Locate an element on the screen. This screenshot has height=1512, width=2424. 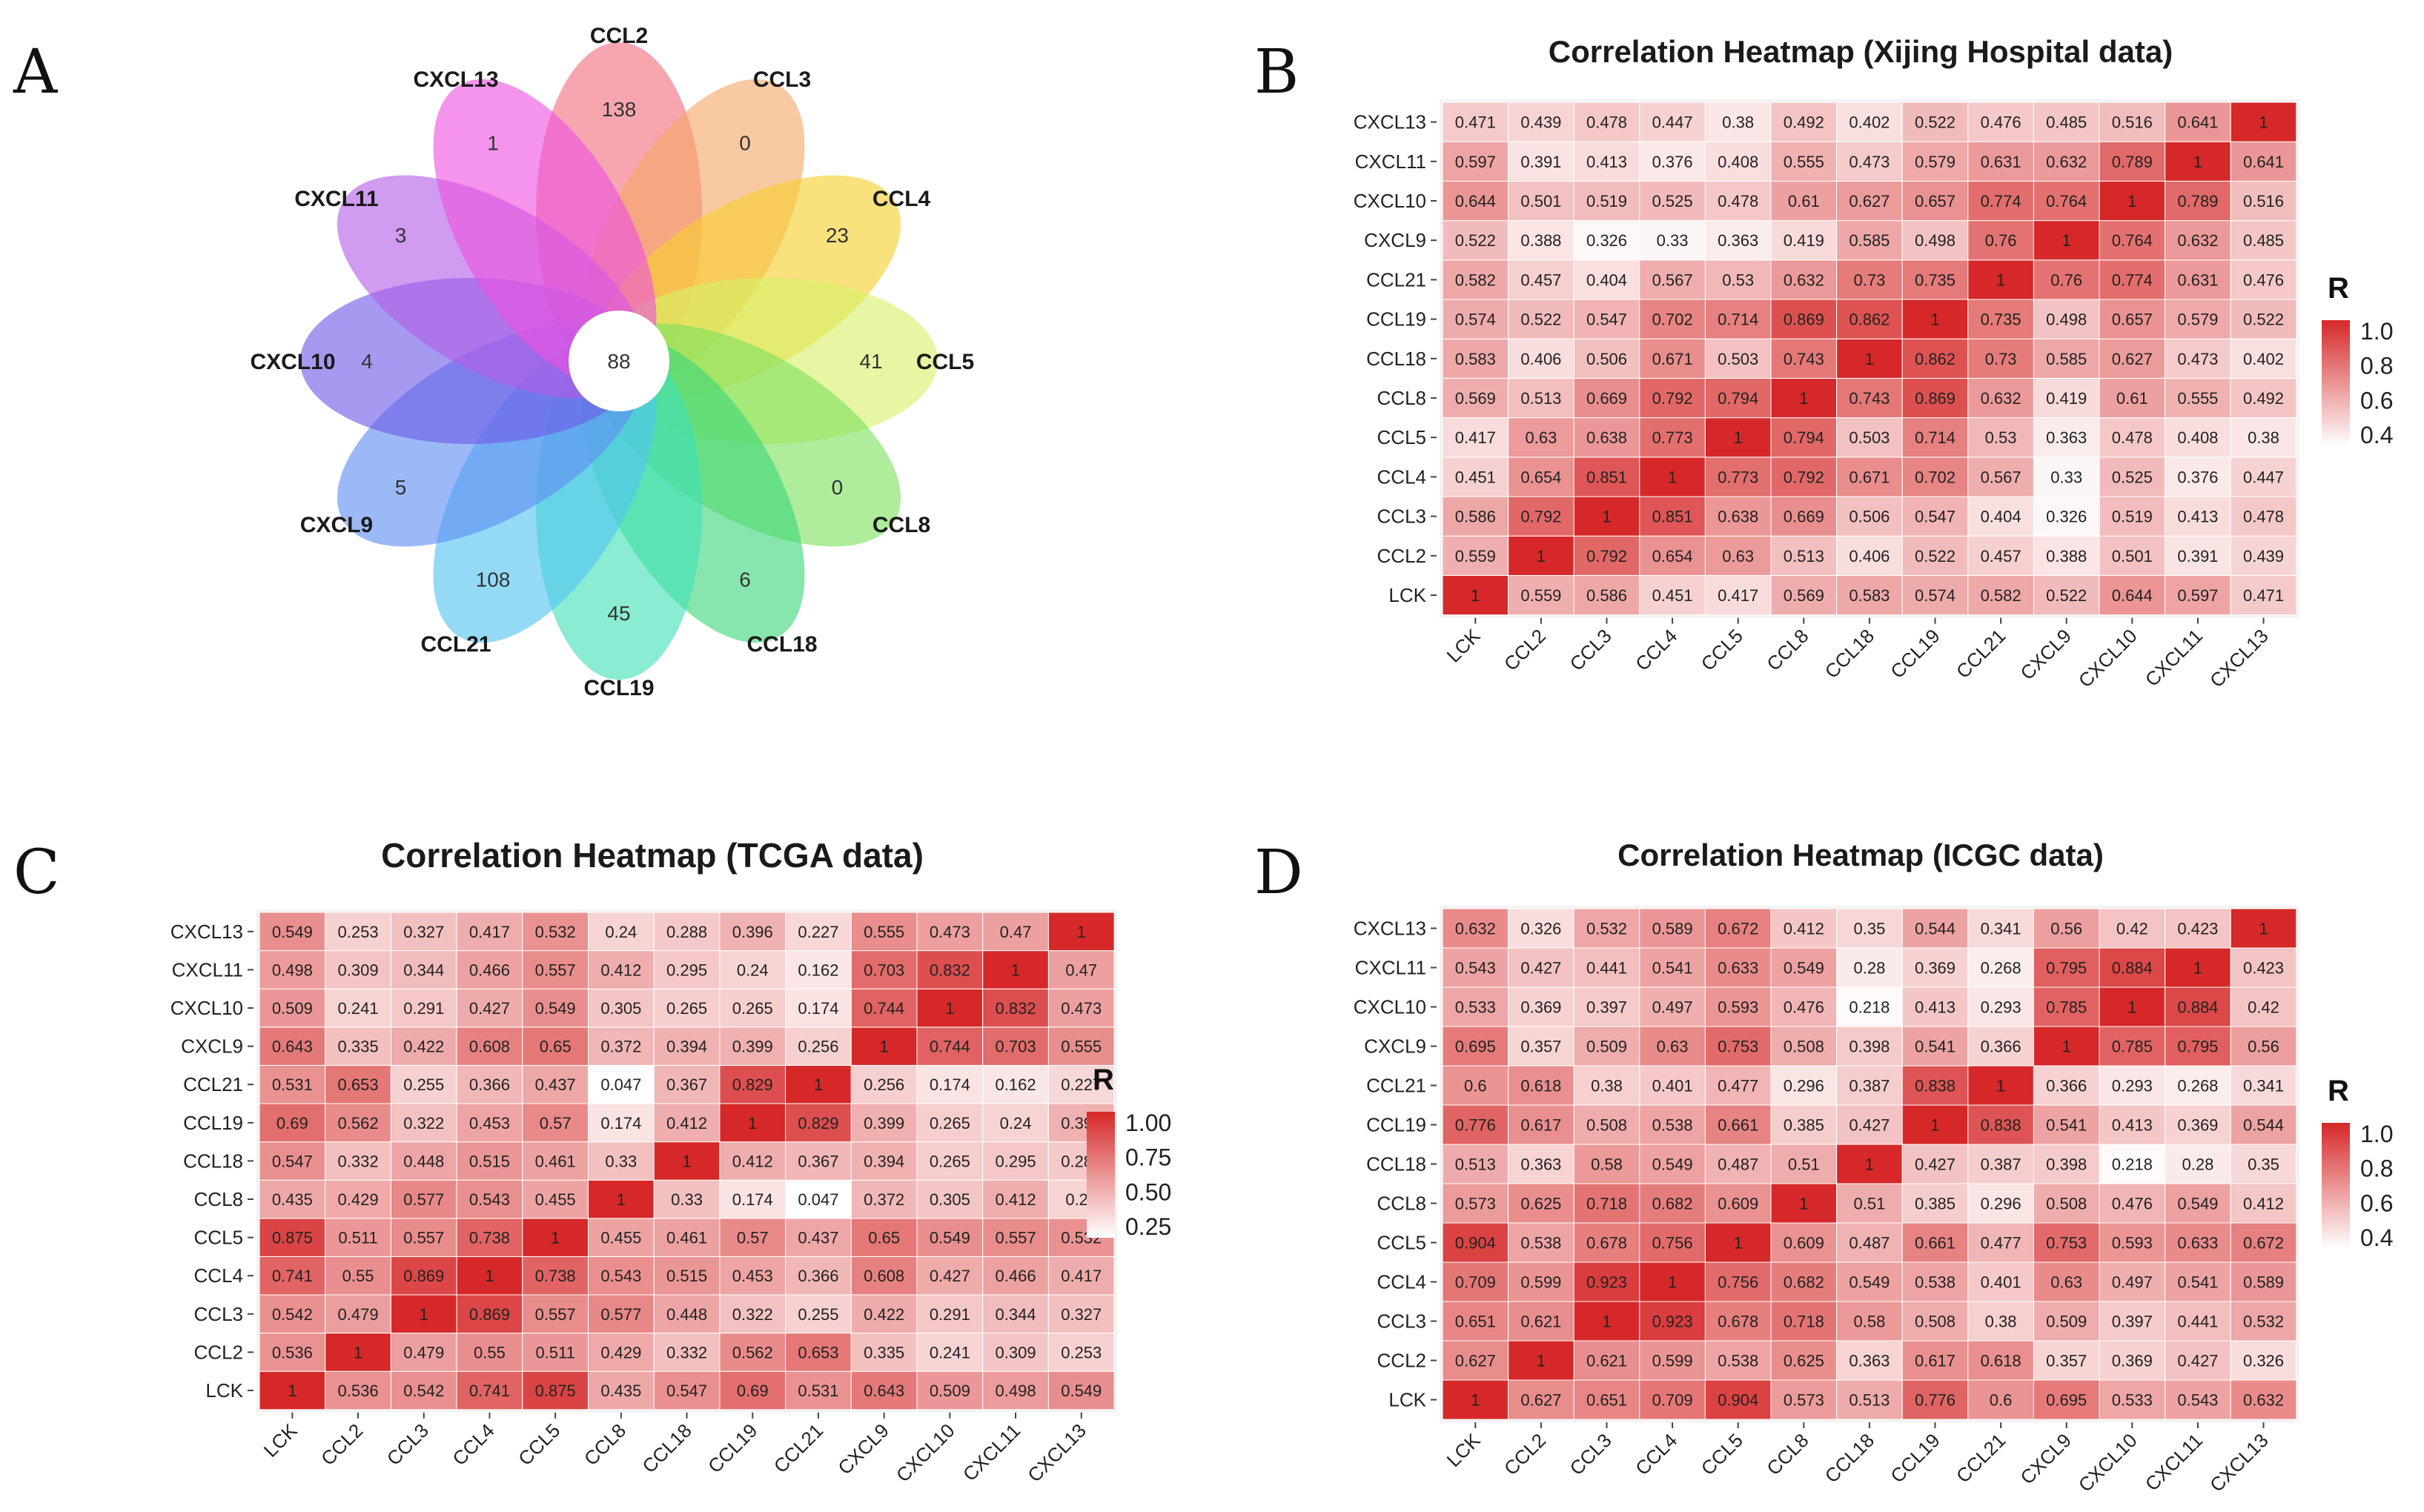
heatmap-d-cell-label: 0.357 is located at coordinates (2067, 1361).